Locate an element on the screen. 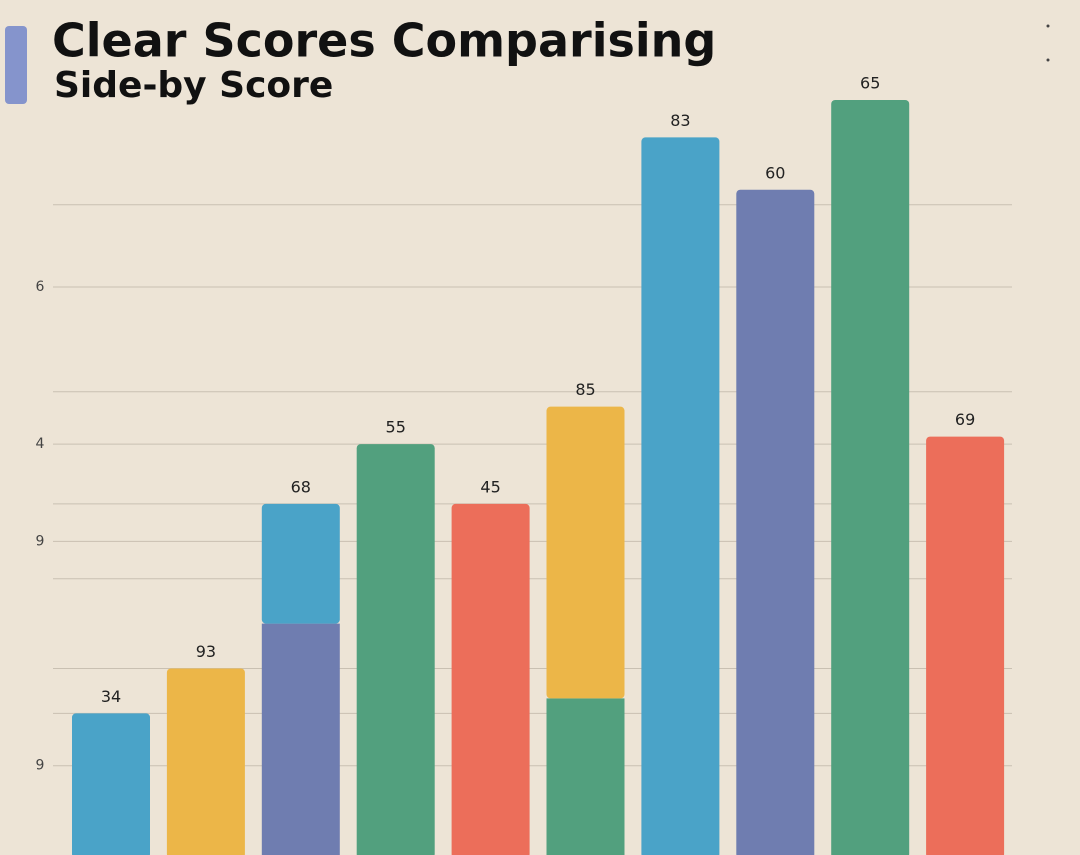 The width and height of the screenshot is (1080, 855). y-tick-label: 6 is located at coordinates (40, 287).